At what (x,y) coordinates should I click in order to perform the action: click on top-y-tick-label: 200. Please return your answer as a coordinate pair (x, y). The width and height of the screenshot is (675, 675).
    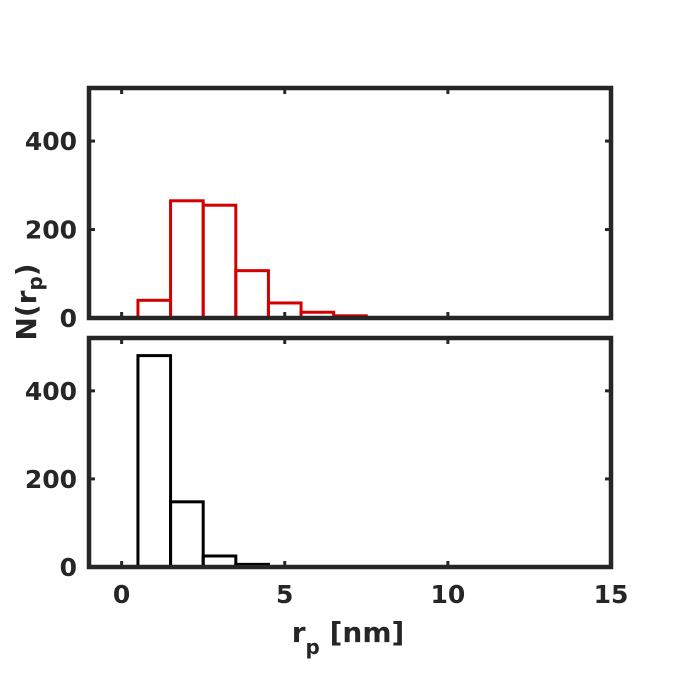
    Looking at the image, I should click on (51, 230).